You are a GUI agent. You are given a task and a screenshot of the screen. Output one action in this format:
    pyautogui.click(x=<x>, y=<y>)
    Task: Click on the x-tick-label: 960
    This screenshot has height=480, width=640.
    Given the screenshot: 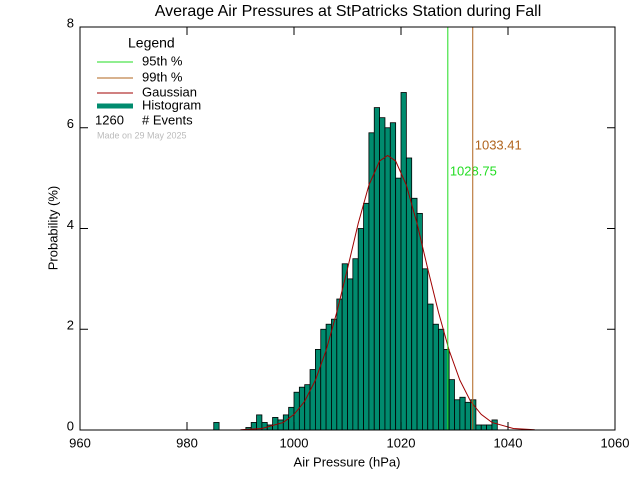 What is the action you would take?
    pyautogui.click(x=80, y=442)
    